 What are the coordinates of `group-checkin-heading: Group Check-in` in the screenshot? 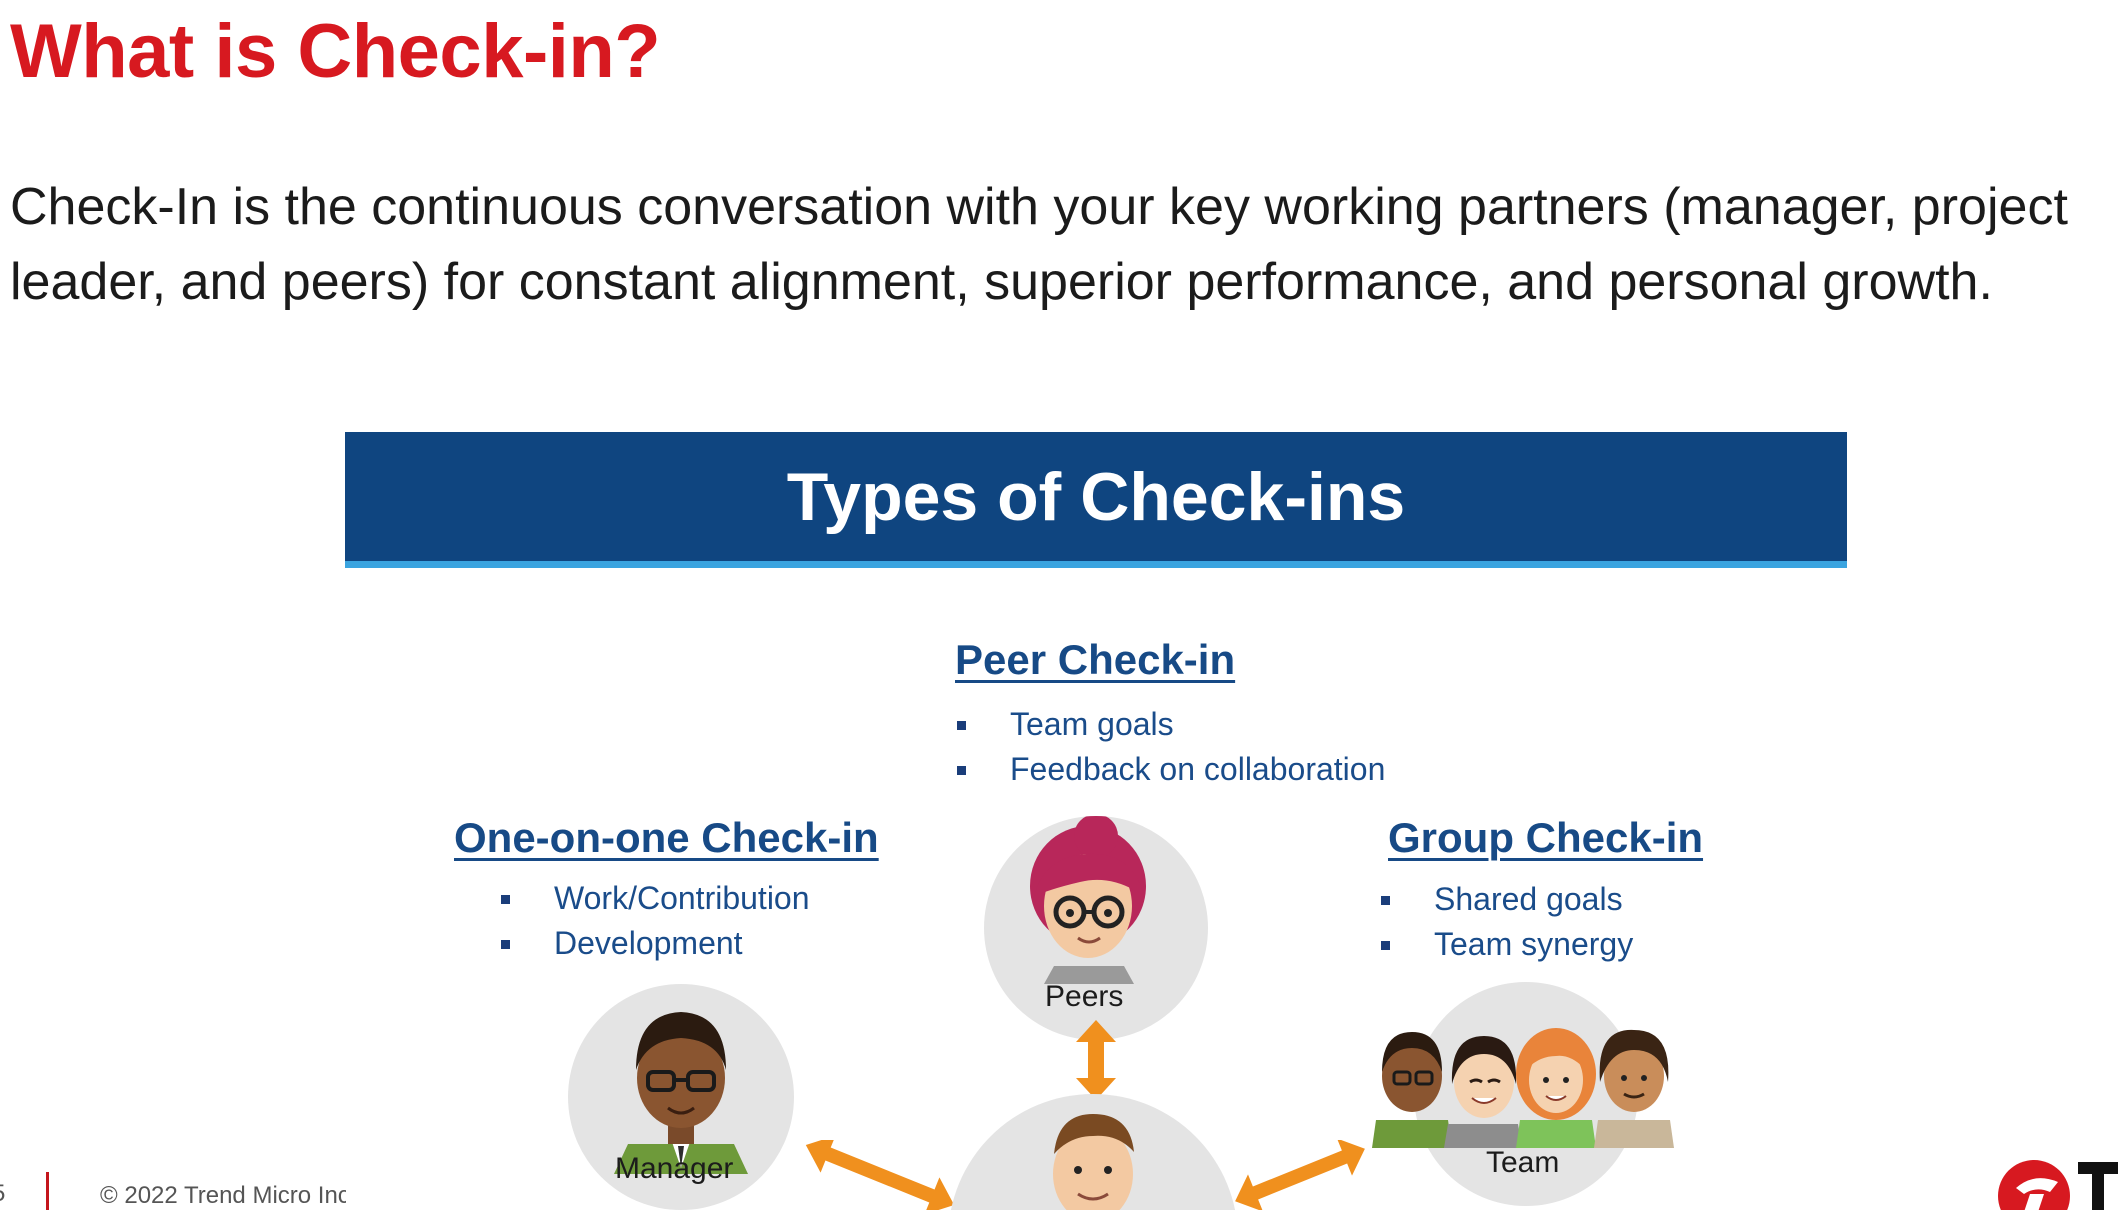 It's located at (1546, 837).